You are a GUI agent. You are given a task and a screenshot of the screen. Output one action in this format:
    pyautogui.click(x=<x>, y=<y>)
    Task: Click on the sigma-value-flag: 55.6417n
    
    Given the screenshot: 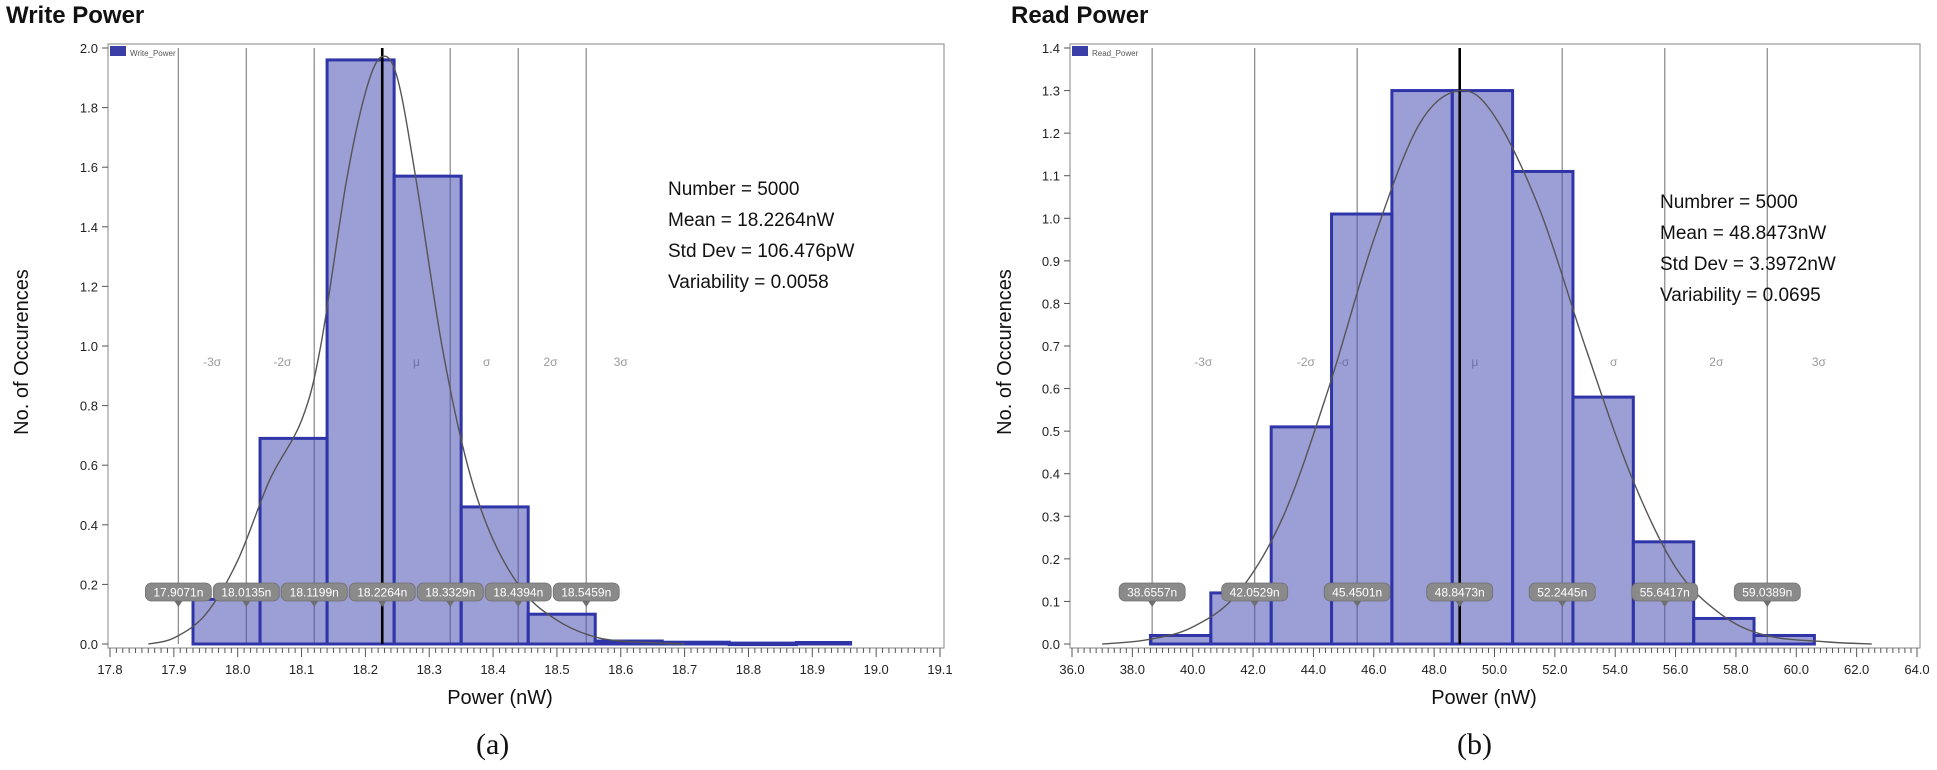 What is the action you would take?
    pyautogui.click(x=1665, y=594)
    